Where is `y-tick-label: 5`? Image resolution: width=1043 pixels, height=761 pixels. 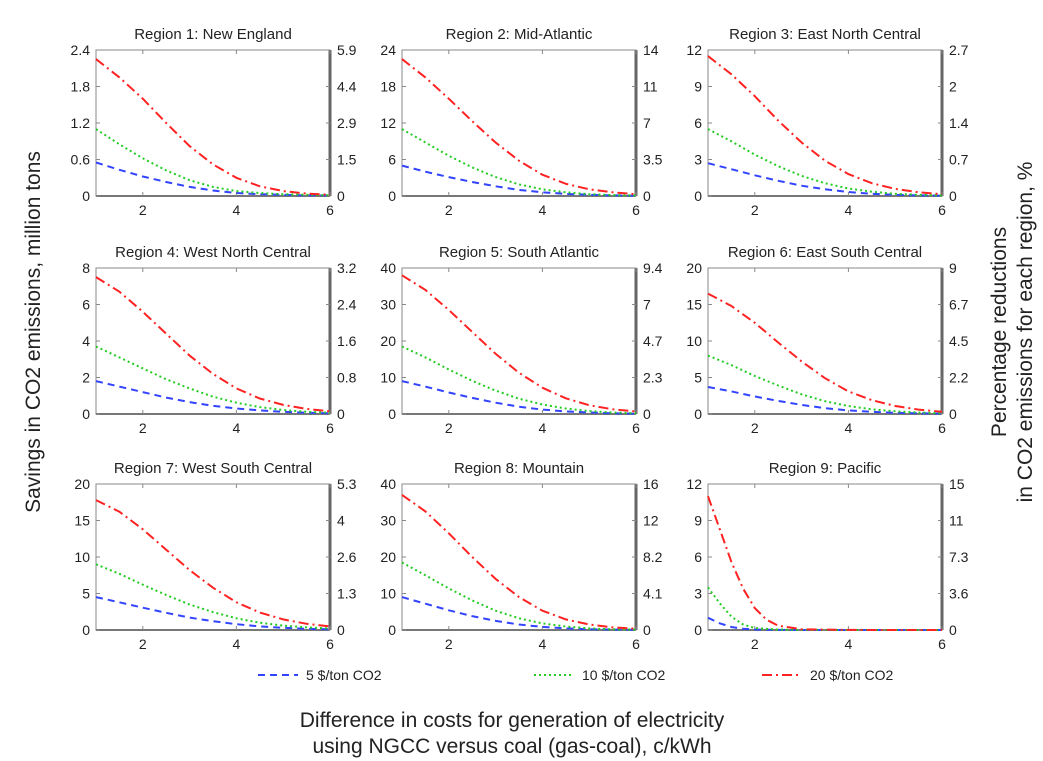
y-tick-label: 5 is located at coordinates (698, 378).